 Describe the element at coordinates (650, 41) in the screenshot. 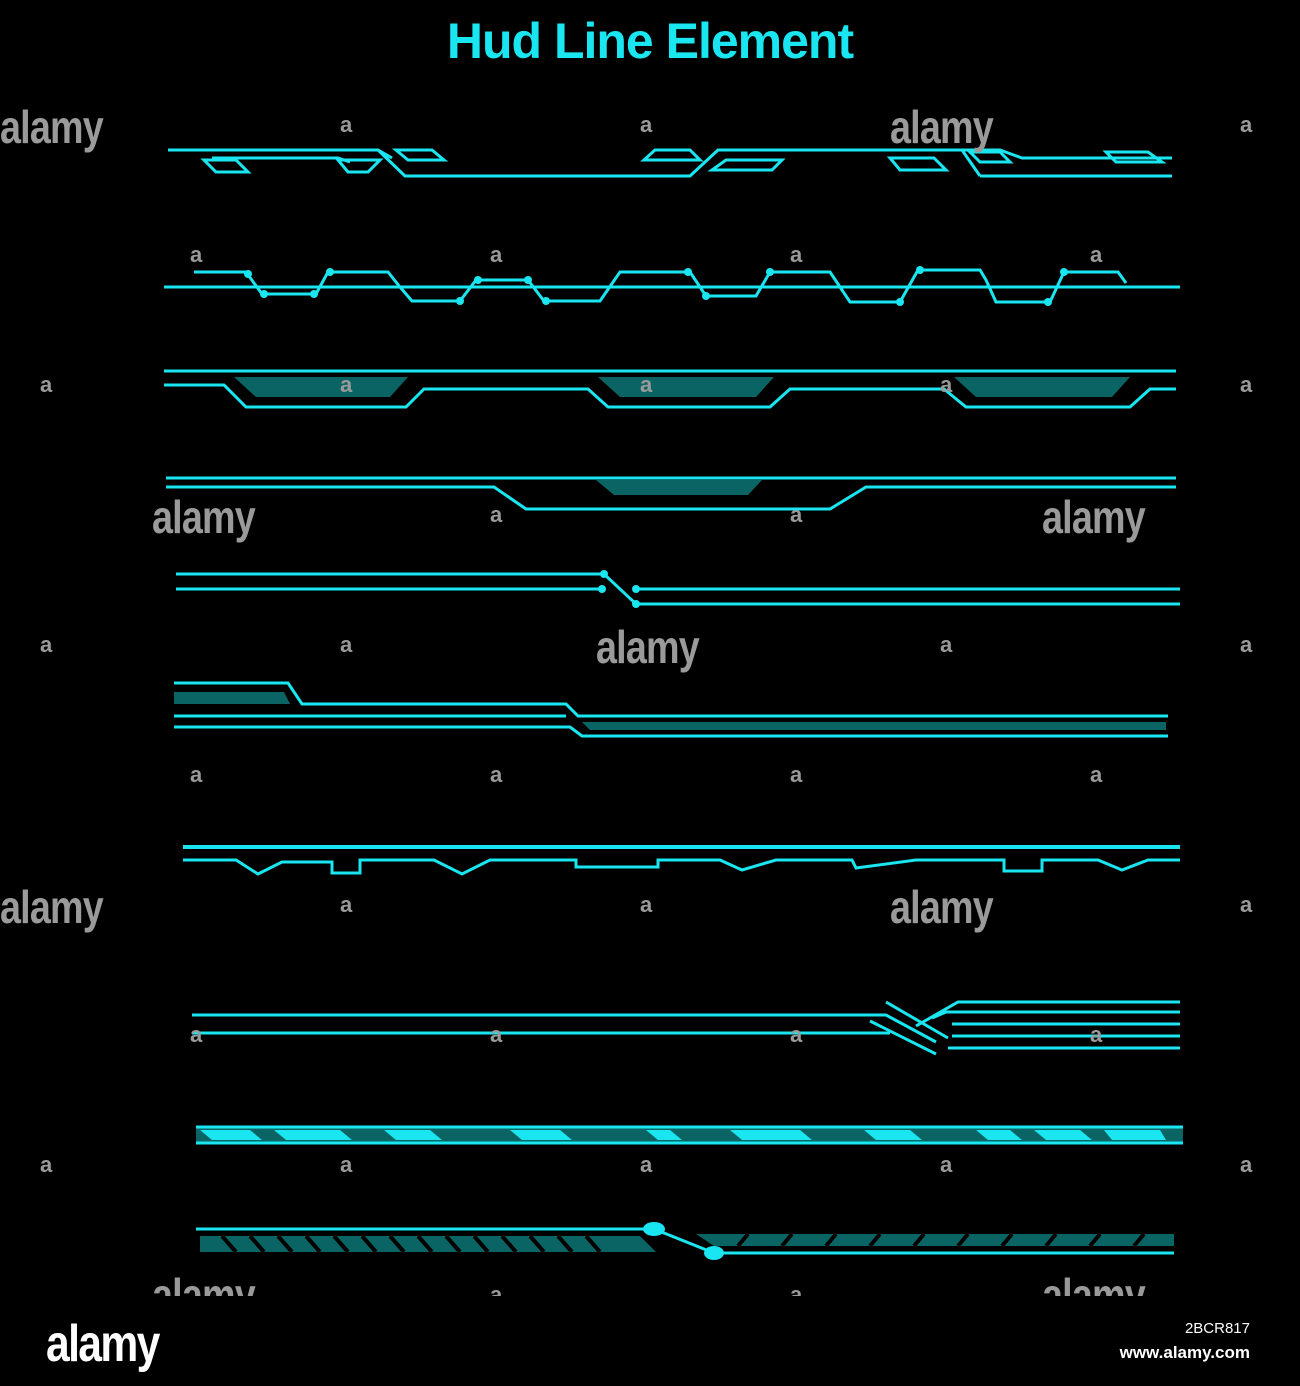

I see `page-title: Hud Line Element` at that location.